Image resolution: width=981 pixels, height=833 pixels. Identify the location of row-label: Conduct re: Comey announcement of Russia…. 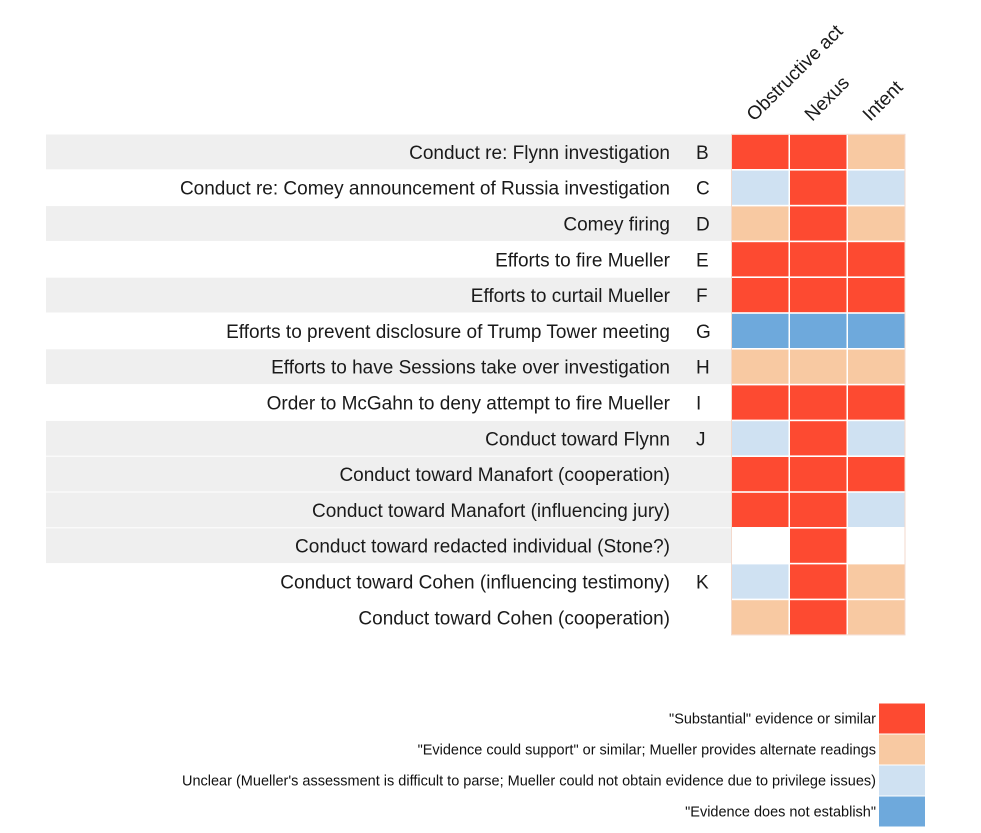
(425, 189).